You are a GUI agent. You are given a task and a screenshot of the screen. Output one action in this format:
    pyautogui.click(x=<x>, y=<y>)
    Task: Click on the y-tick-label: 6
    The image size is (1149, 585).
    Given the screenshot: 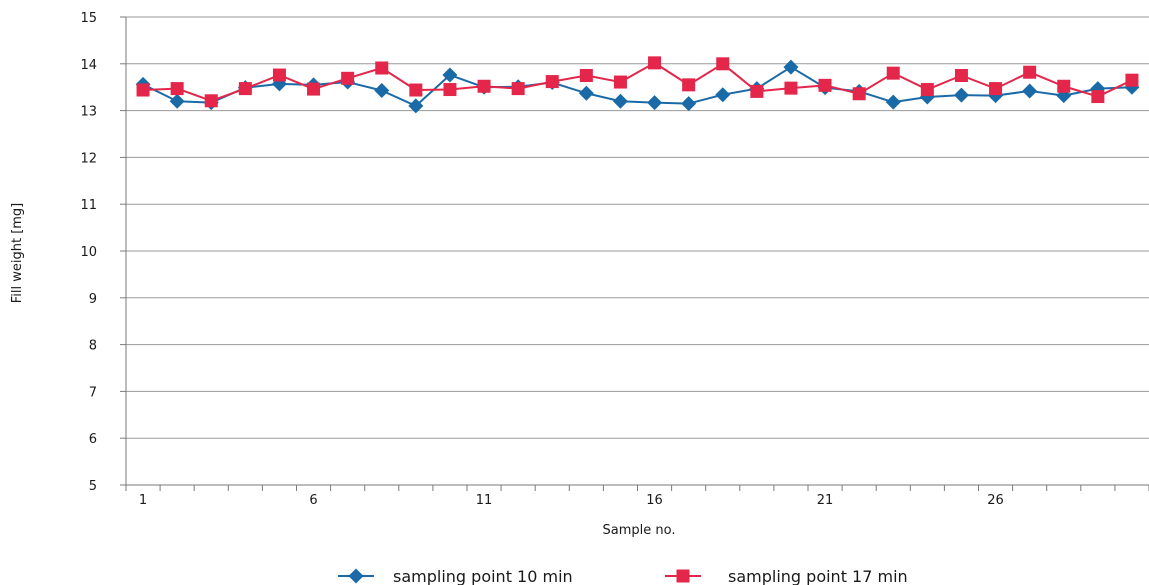 What is the action you would take?
    pyautogui.click(x=93, y=439)
    